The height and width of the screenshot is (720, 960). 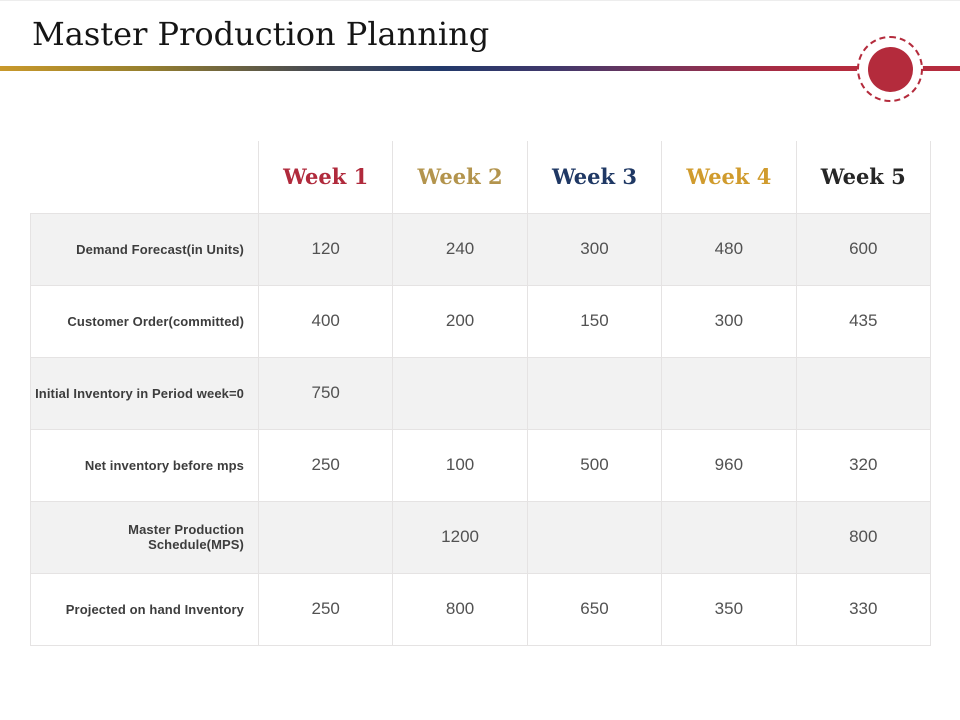 I want to click on row-label: Demand Forecast(in Units), so click(x=144, y=249).